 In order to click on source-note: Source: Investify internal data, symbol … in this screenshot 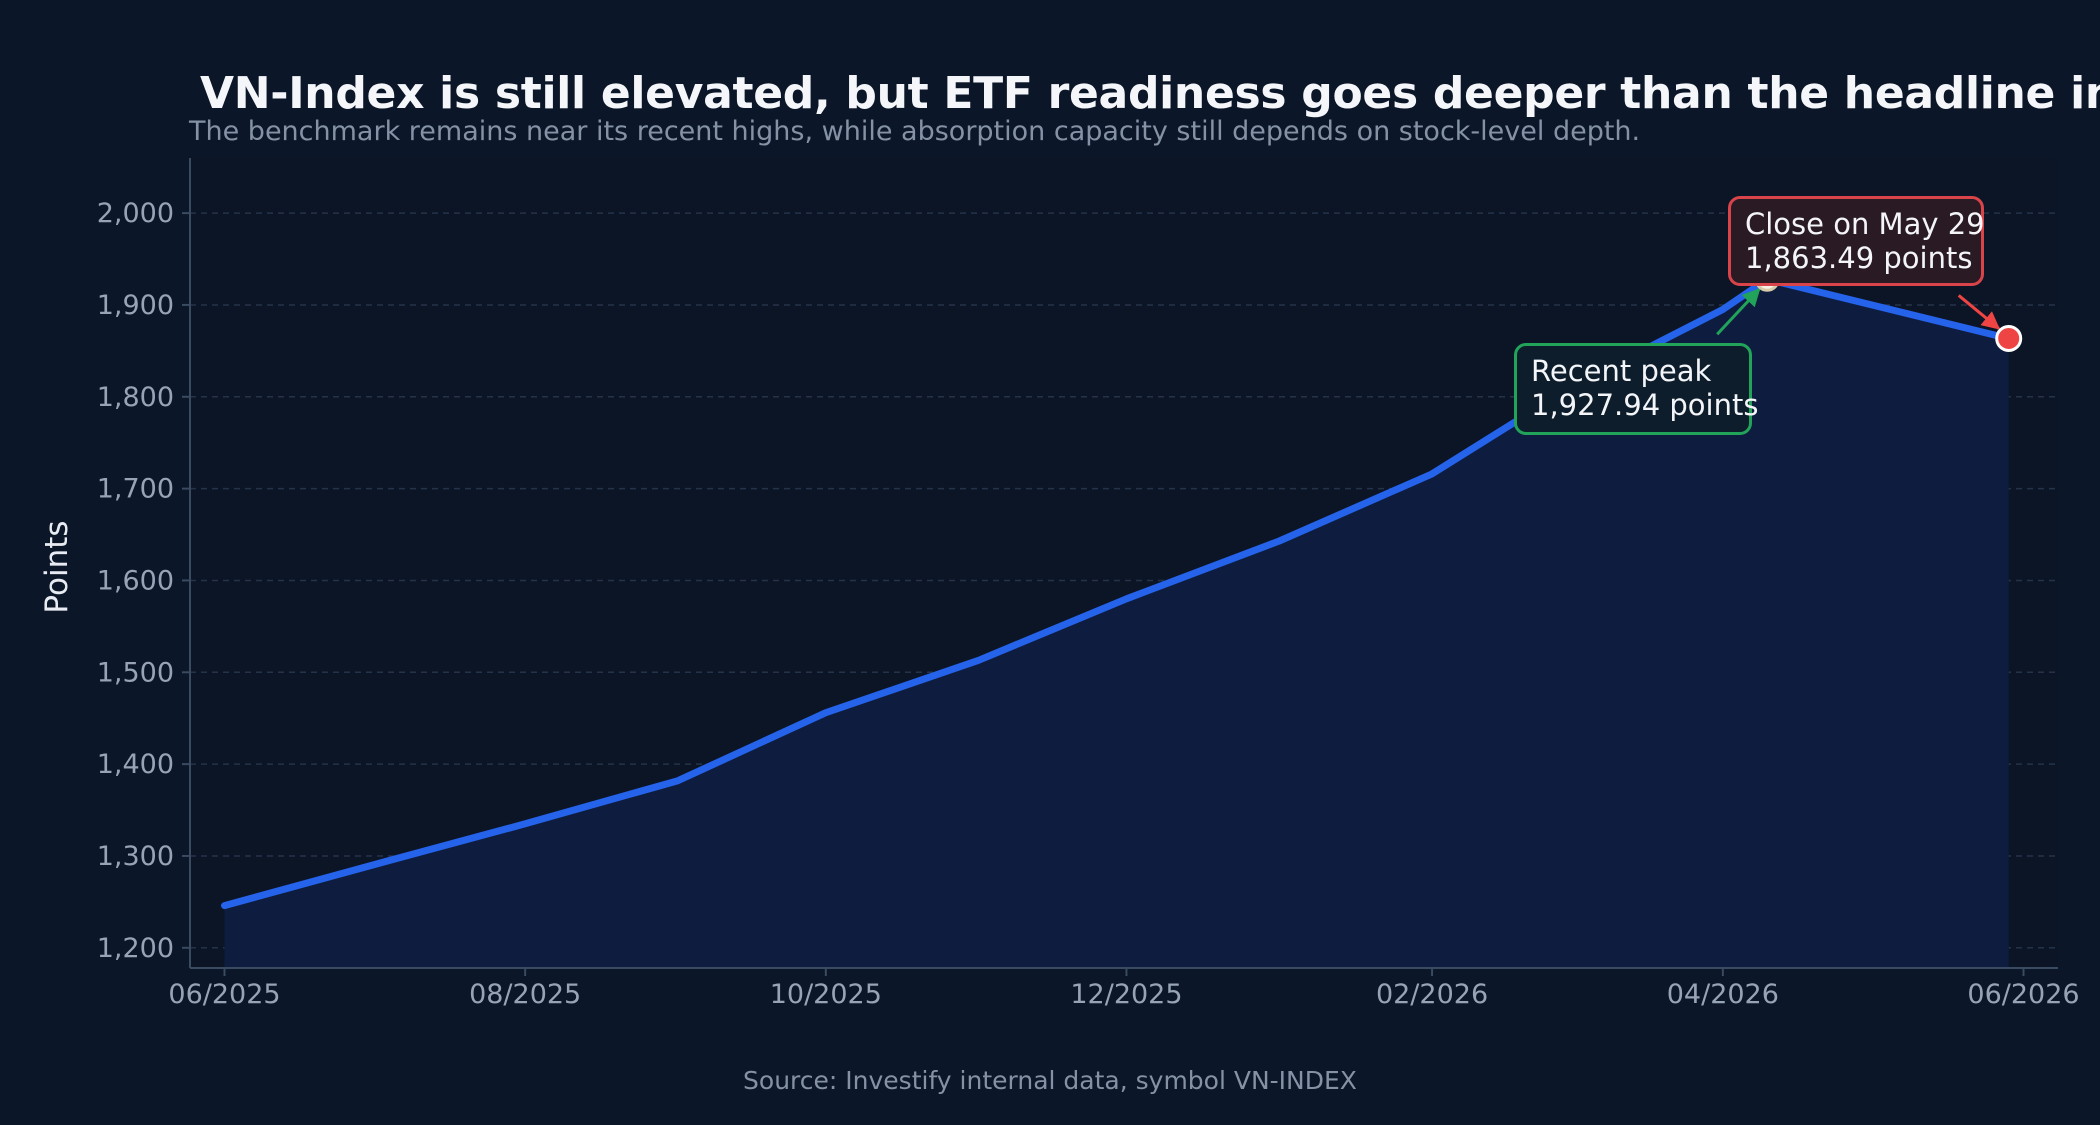, I will do `click(1050, 1080)`.